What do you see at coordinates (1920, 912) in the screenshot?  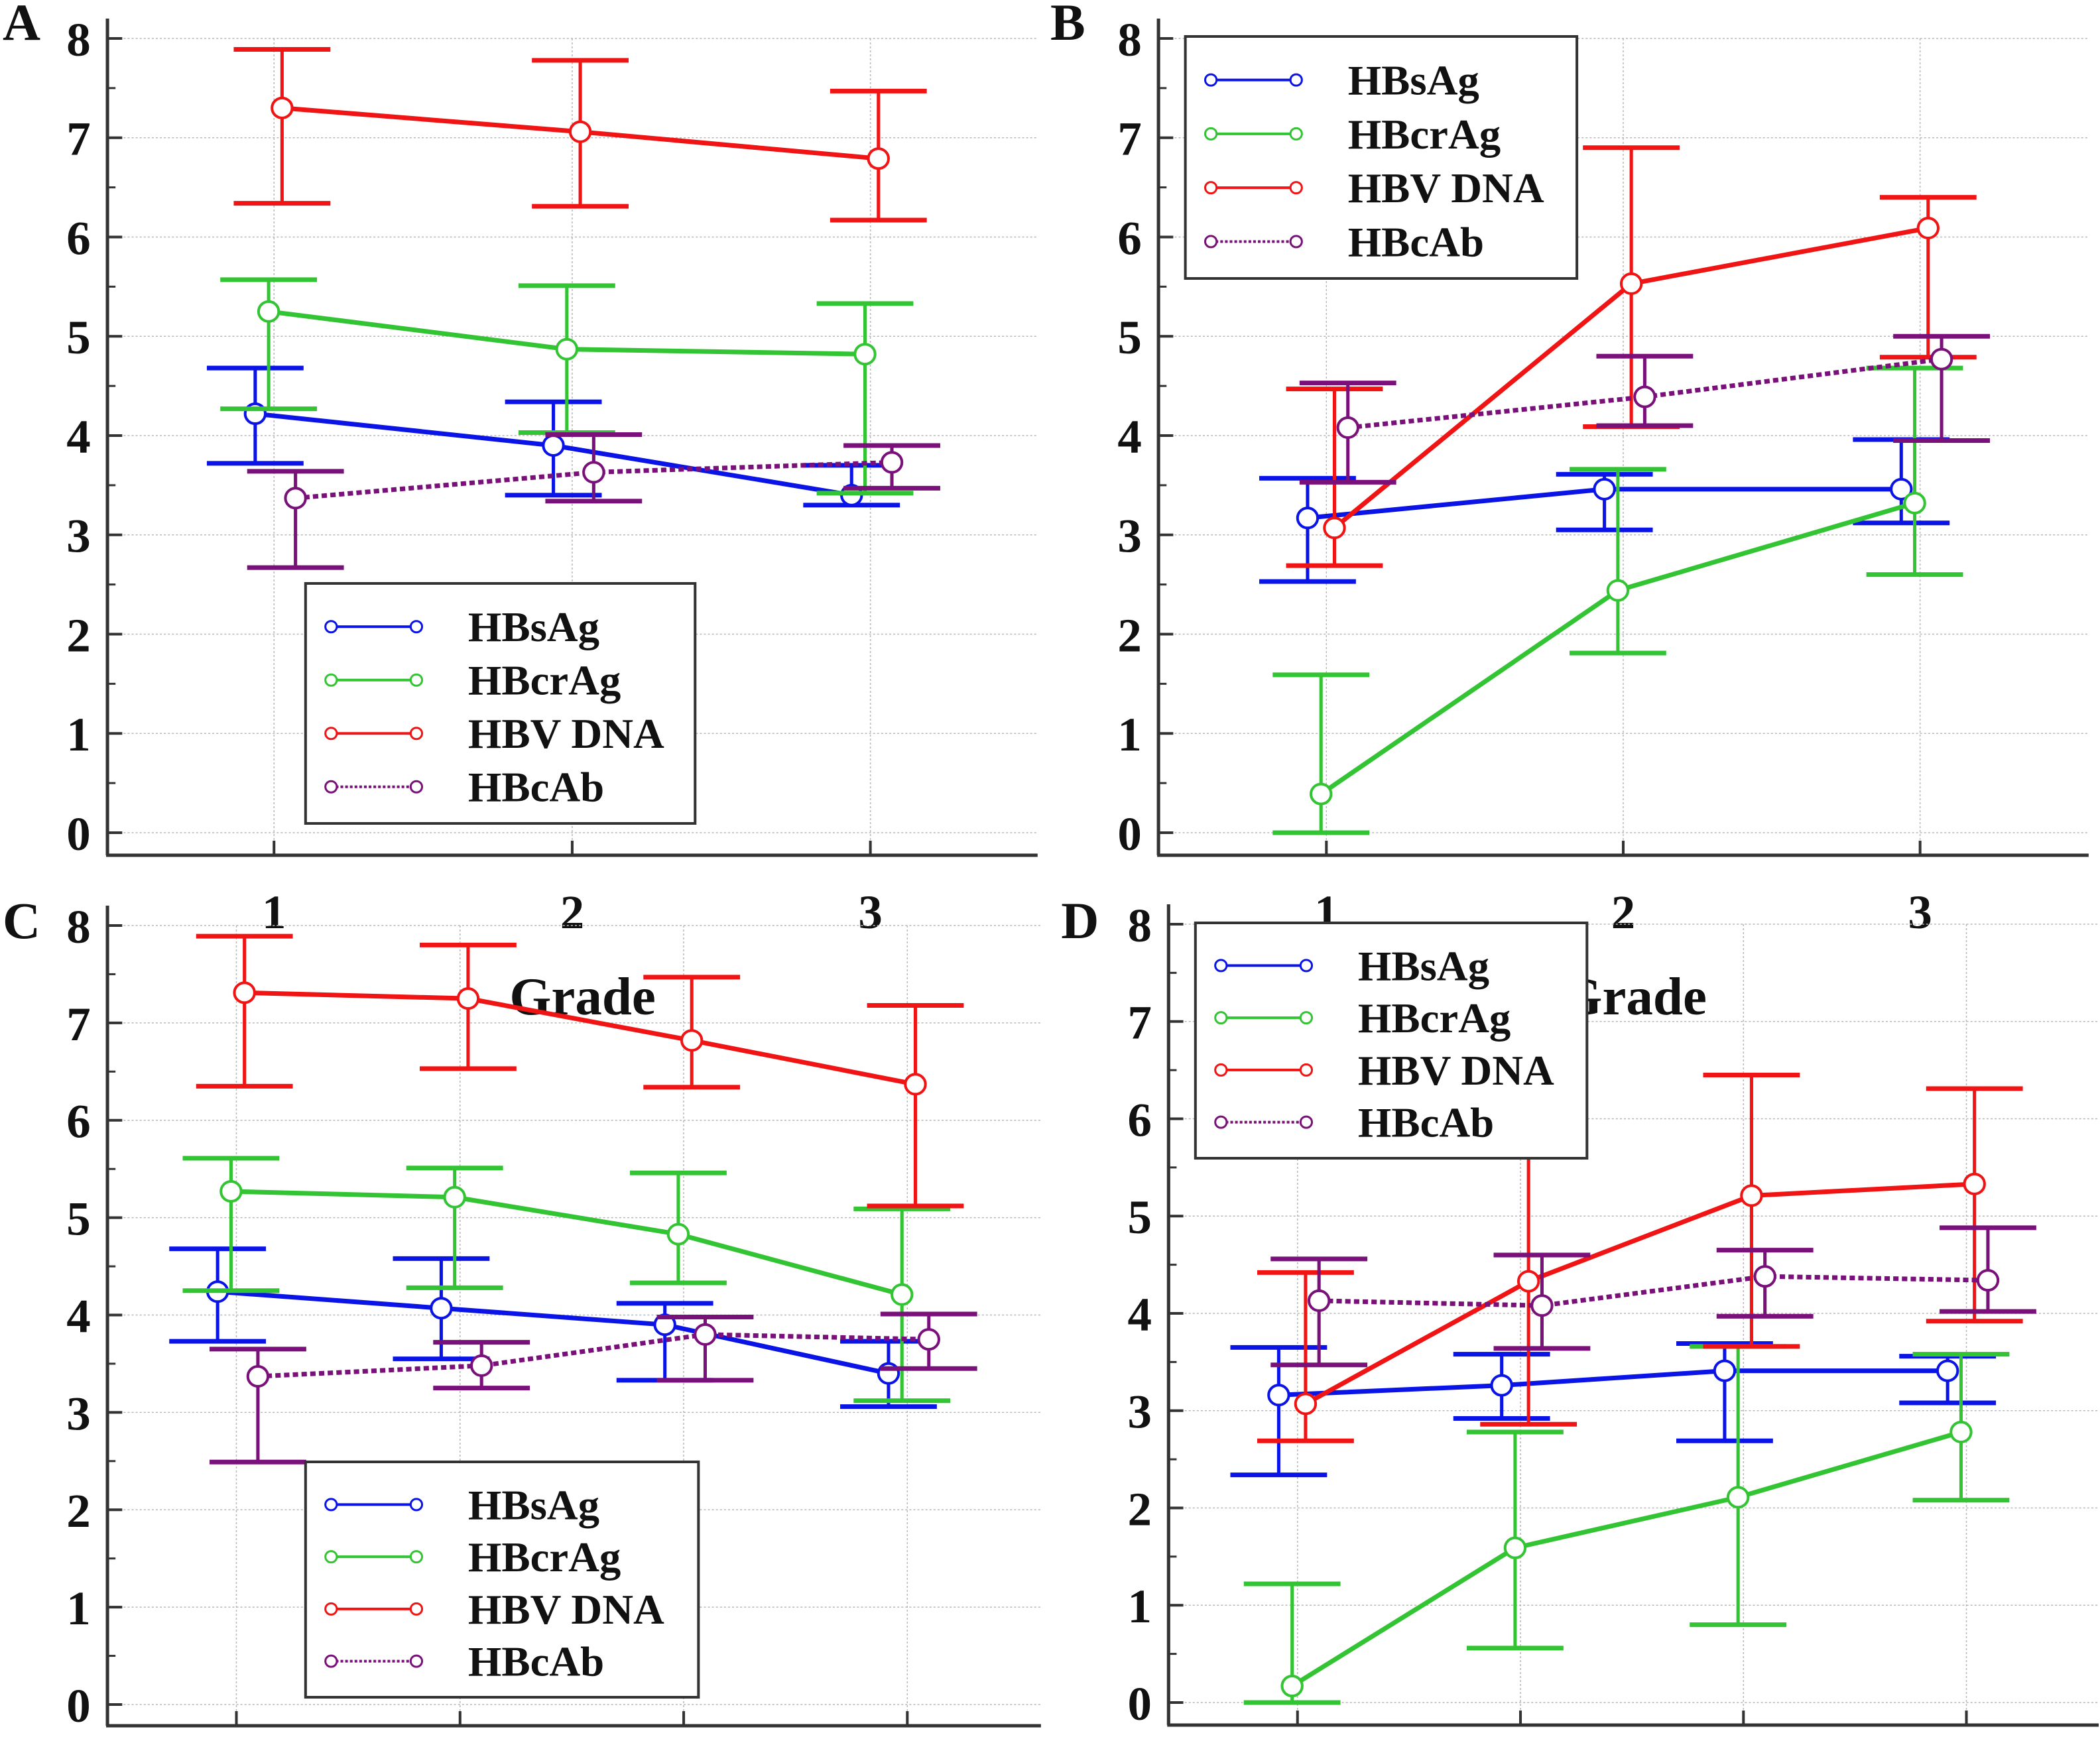 I see `x-tick-label: 3` at bounding box center [1920, 912].